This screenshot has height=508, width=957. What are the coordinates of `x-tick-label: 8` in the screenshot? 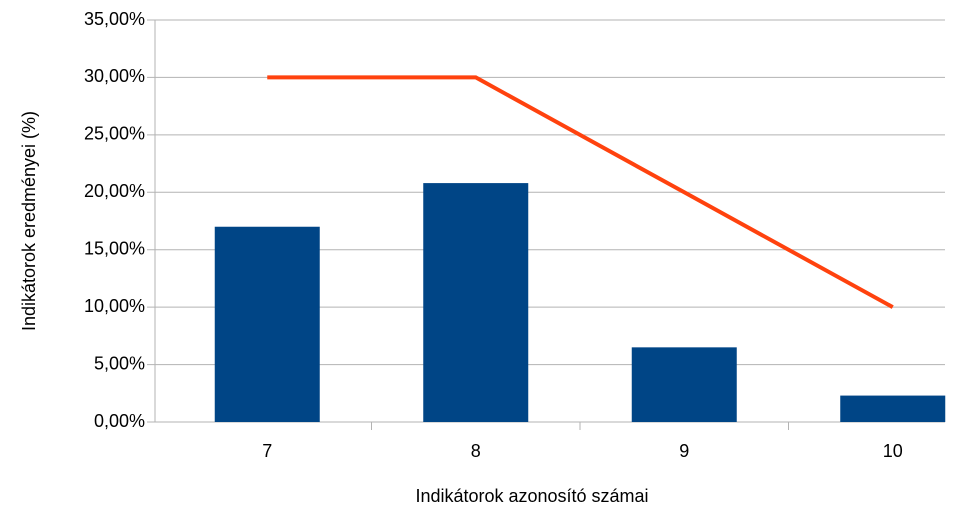 It's located at (476, 451).